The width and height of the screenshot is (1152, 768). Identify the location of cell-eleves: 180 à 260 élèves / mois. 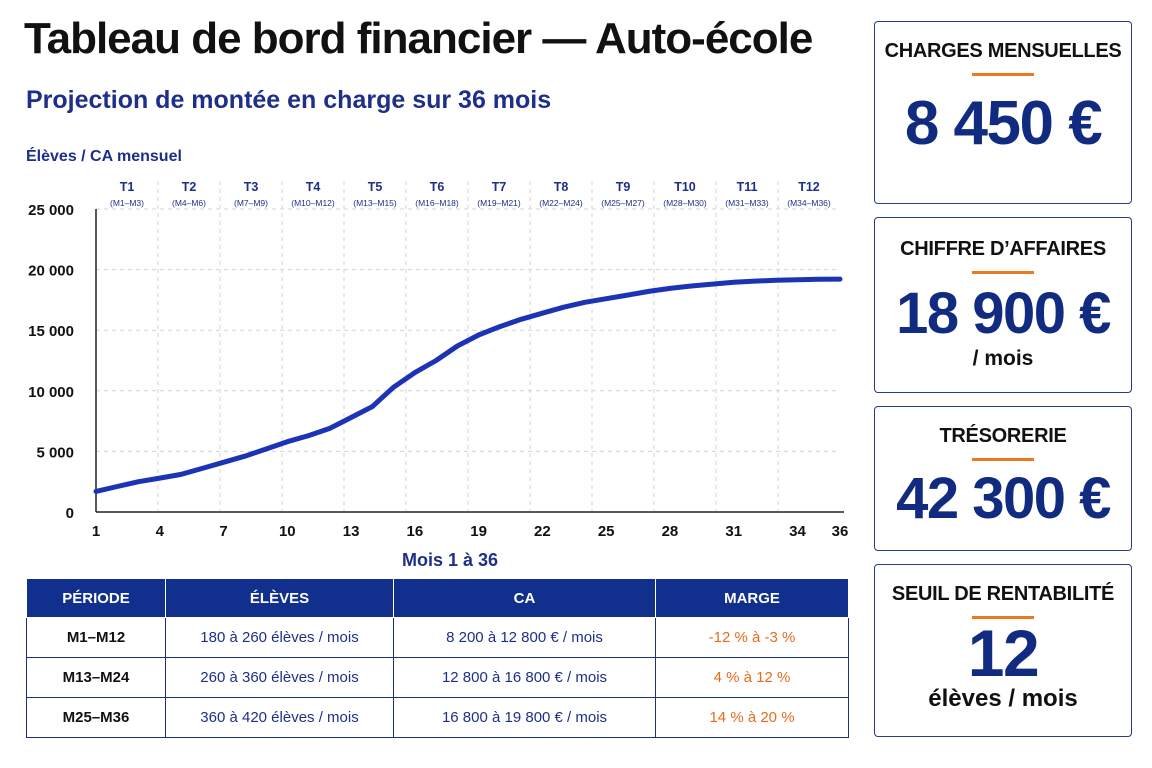
(279, 637).